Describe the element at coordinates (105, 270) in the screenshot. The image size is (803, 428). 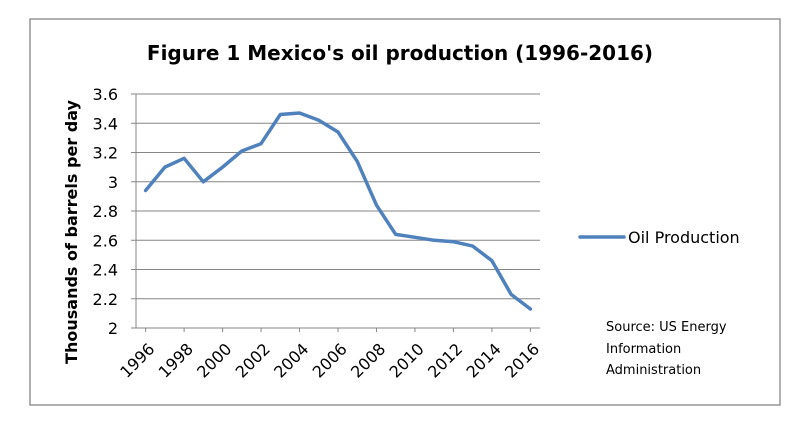
I see `y-tick-label: 2.4` at that location.